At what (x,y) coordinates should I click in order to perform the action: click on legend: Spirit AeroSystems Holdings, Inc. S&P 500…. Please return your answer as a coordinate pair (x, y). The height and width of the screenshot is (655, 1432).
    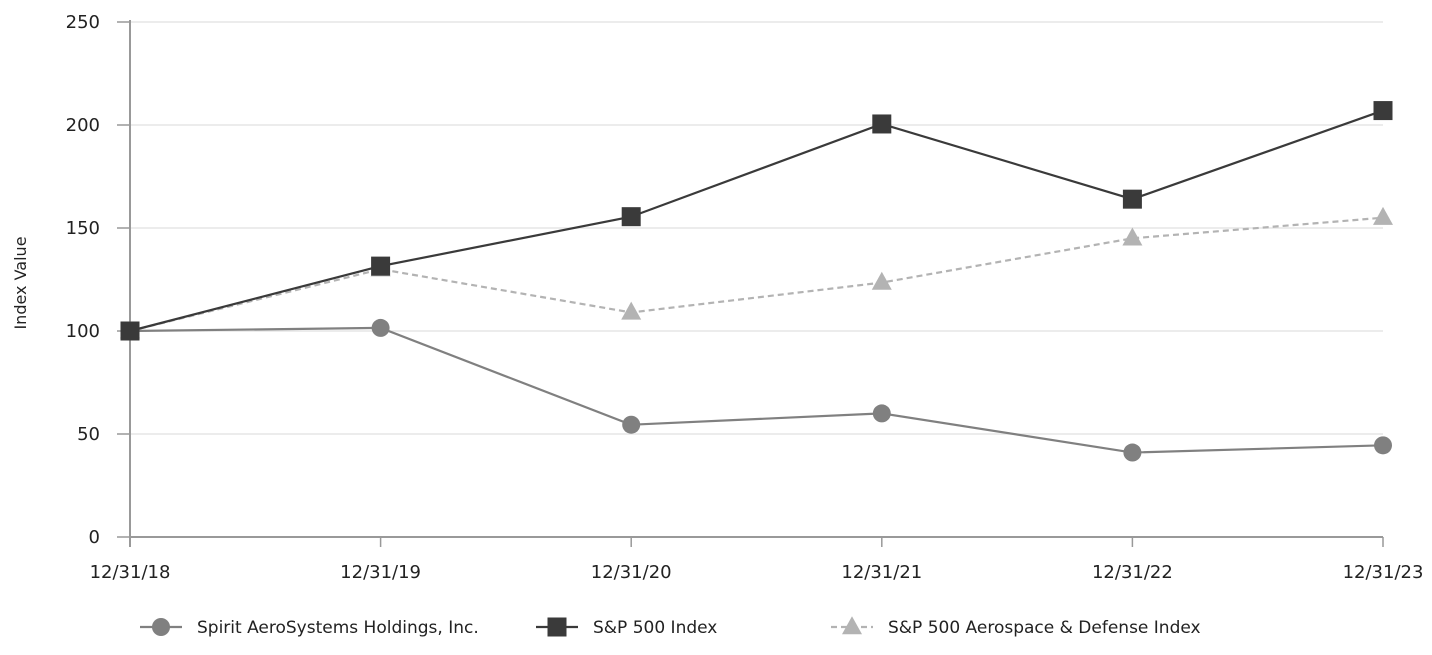
    Looking at the image, I should click on (670, 627).